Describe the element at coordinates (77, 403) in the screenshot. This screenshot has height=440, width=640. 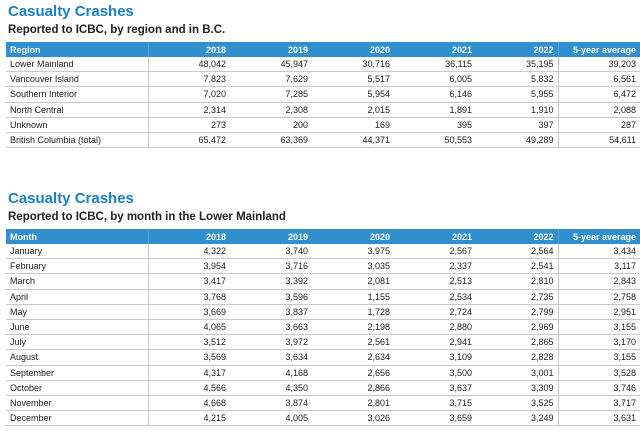
I see `row-label: November` at that location.